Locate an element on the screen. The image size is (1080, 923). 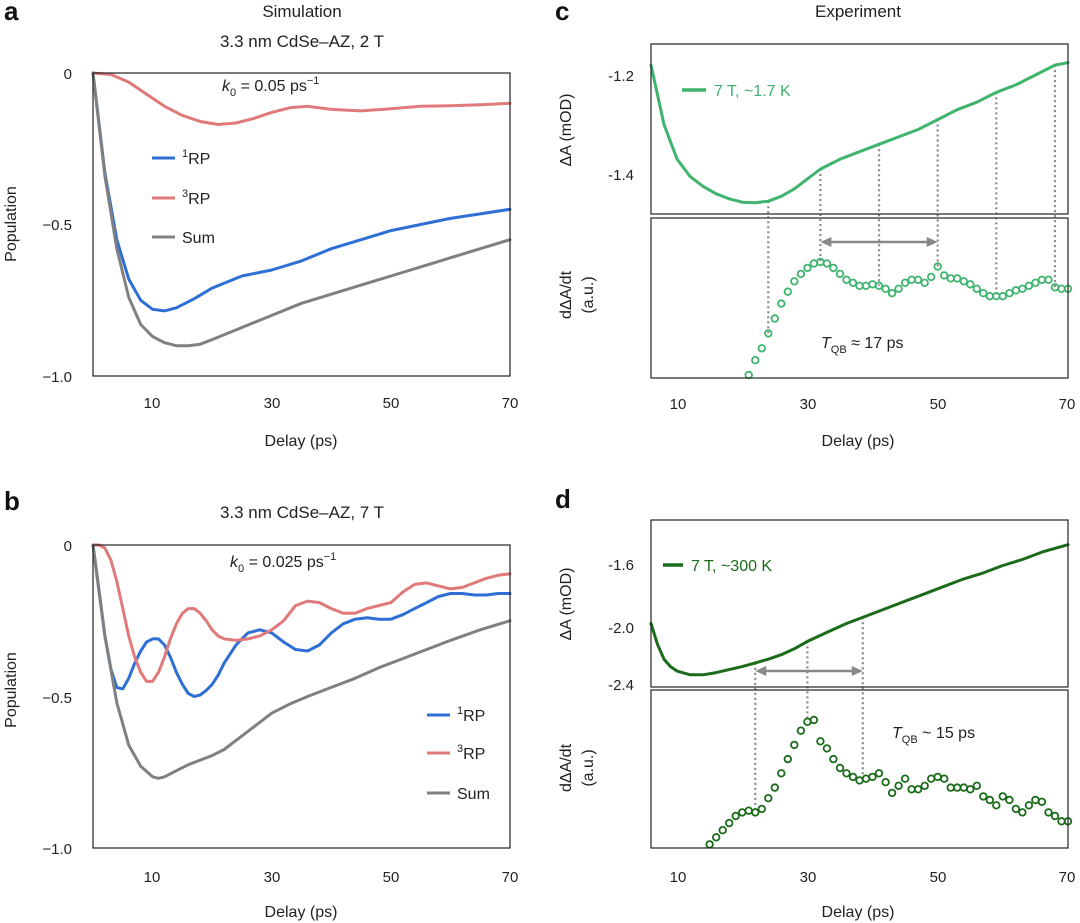
panel-c-bottom-frame is located at coordinates (859, 298).